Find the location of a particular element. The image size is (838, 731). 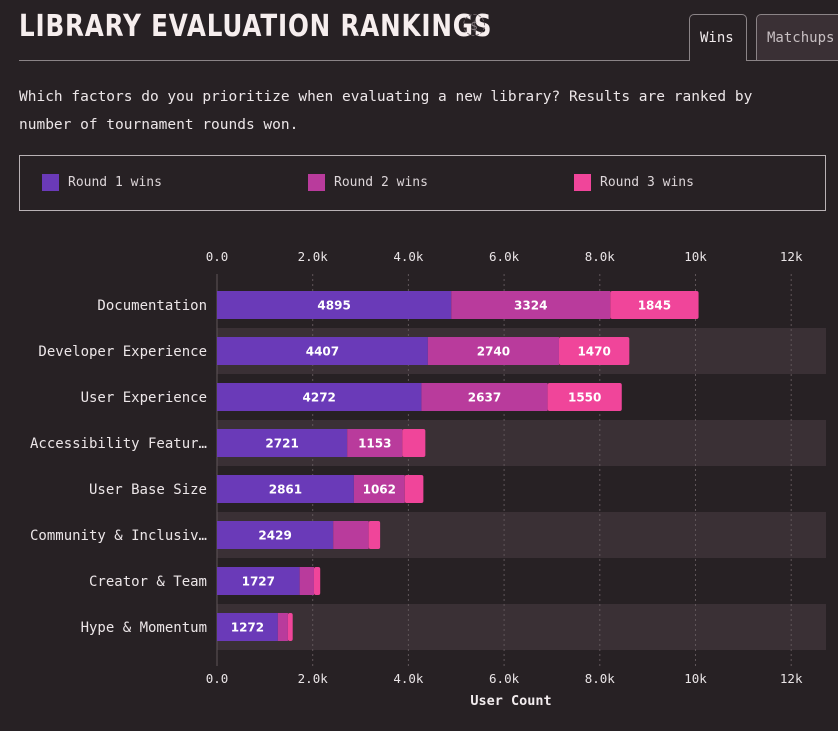

x-tick-label-bottom: 4.0k is located at coordinates (408, 678).